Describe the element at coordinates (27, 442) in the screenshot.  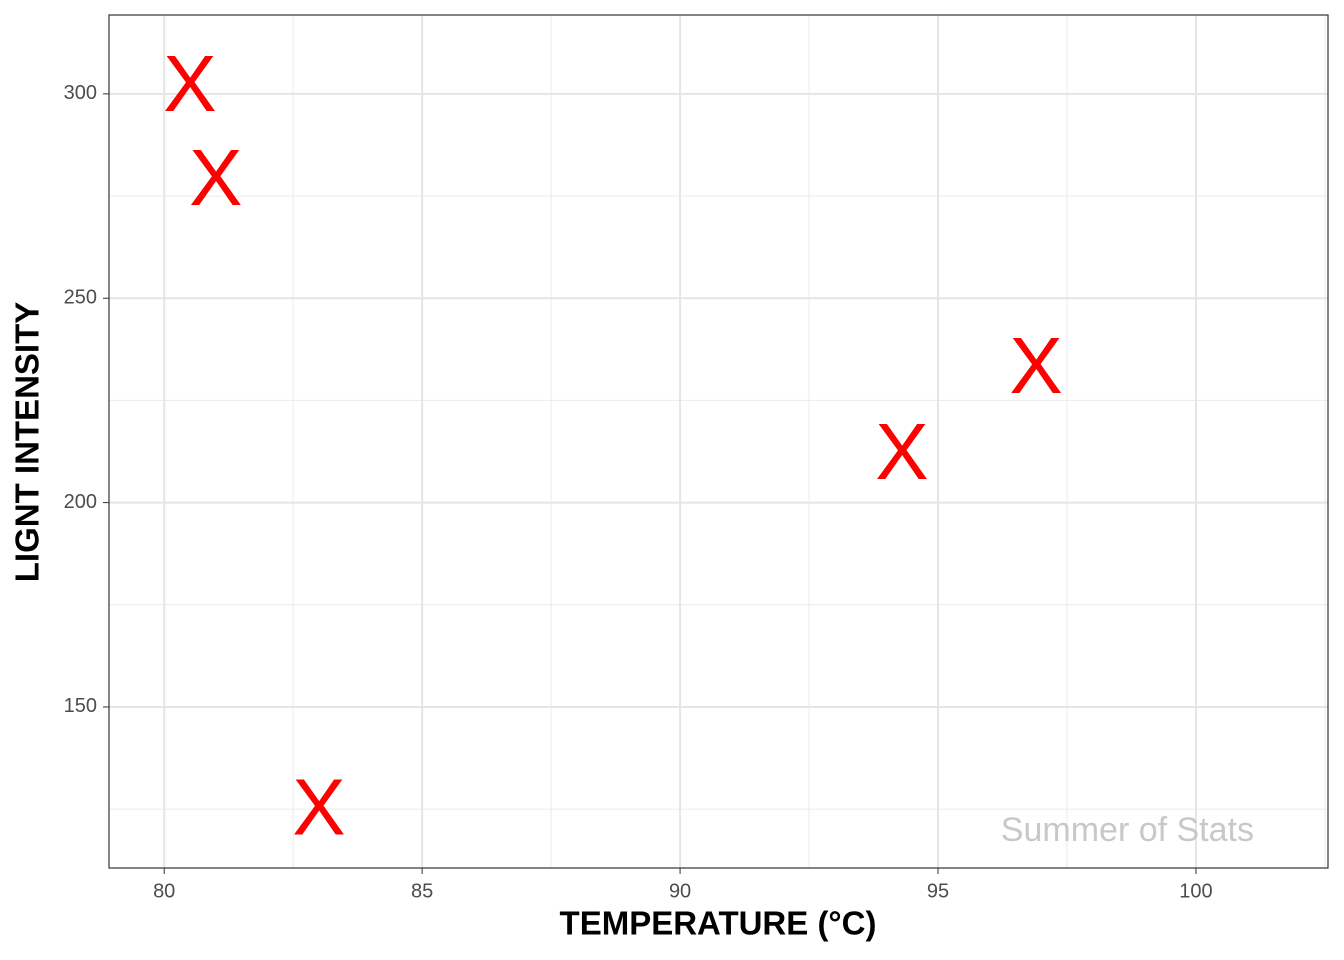
I see `y-axis-title: LIGNT INTENSITY` at that location.